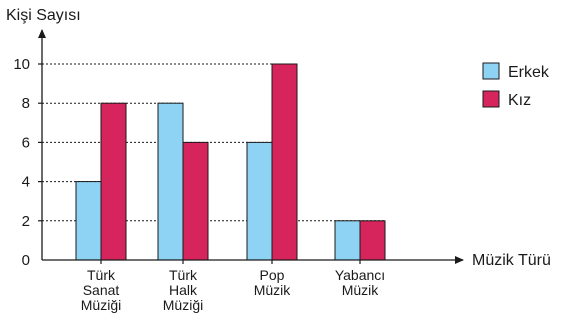  What do you see at coordinates (360, 275) in the screenshot?
I see `x-category-label: Yabancı` at bounding box center [360, 275].